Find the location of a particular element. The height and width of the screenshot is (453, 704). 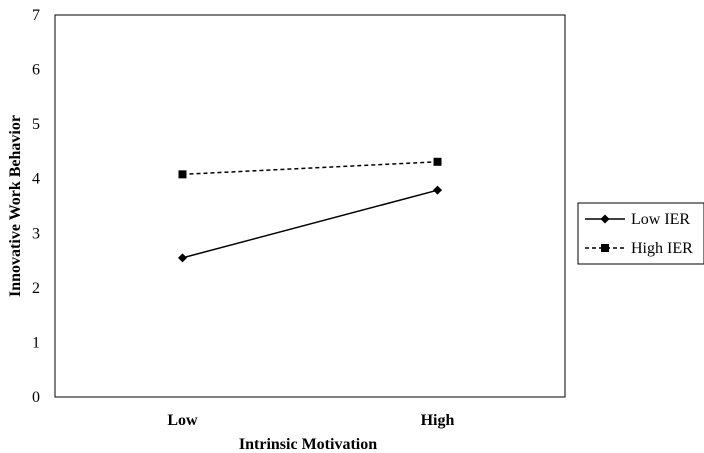

y-tick-label: 2 is located at coordinates (36, 288).